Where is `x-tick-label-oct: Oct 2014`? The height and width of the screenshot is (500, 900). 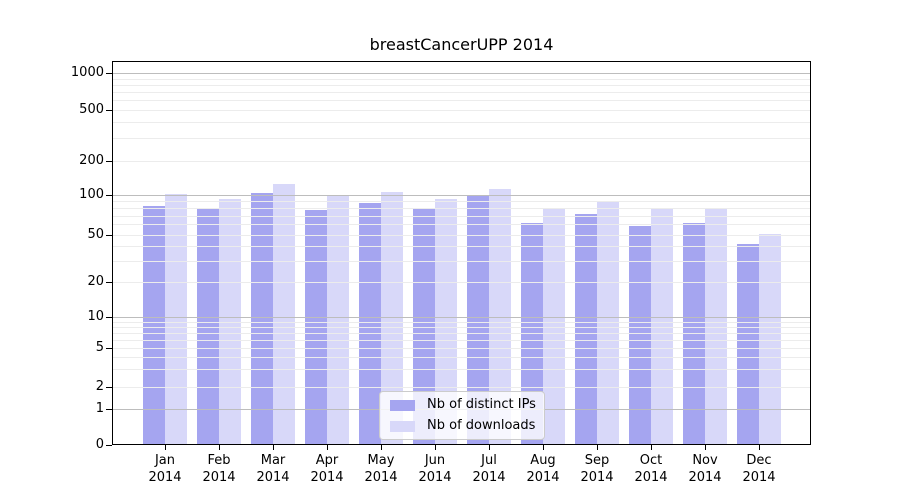
x-tick-label-oct: Oct 2014 is located at coordinates (651, 469).